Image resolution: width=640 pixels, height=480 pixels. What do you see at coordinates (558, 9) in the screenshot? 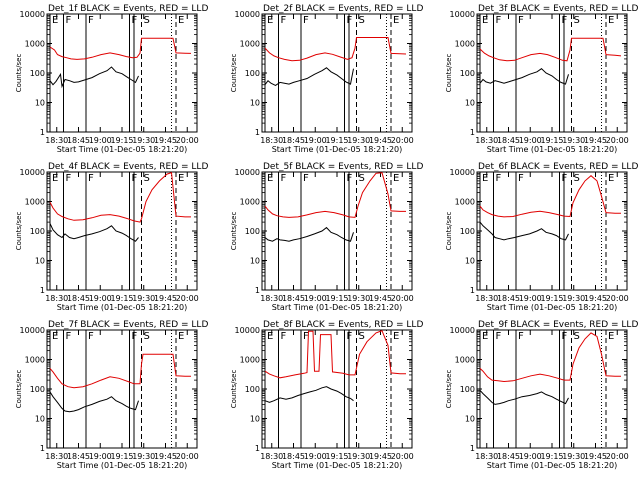
I see `panel-title: Det_3f BLACK = Events, RED = LLD` at bounding box center [558, 9].